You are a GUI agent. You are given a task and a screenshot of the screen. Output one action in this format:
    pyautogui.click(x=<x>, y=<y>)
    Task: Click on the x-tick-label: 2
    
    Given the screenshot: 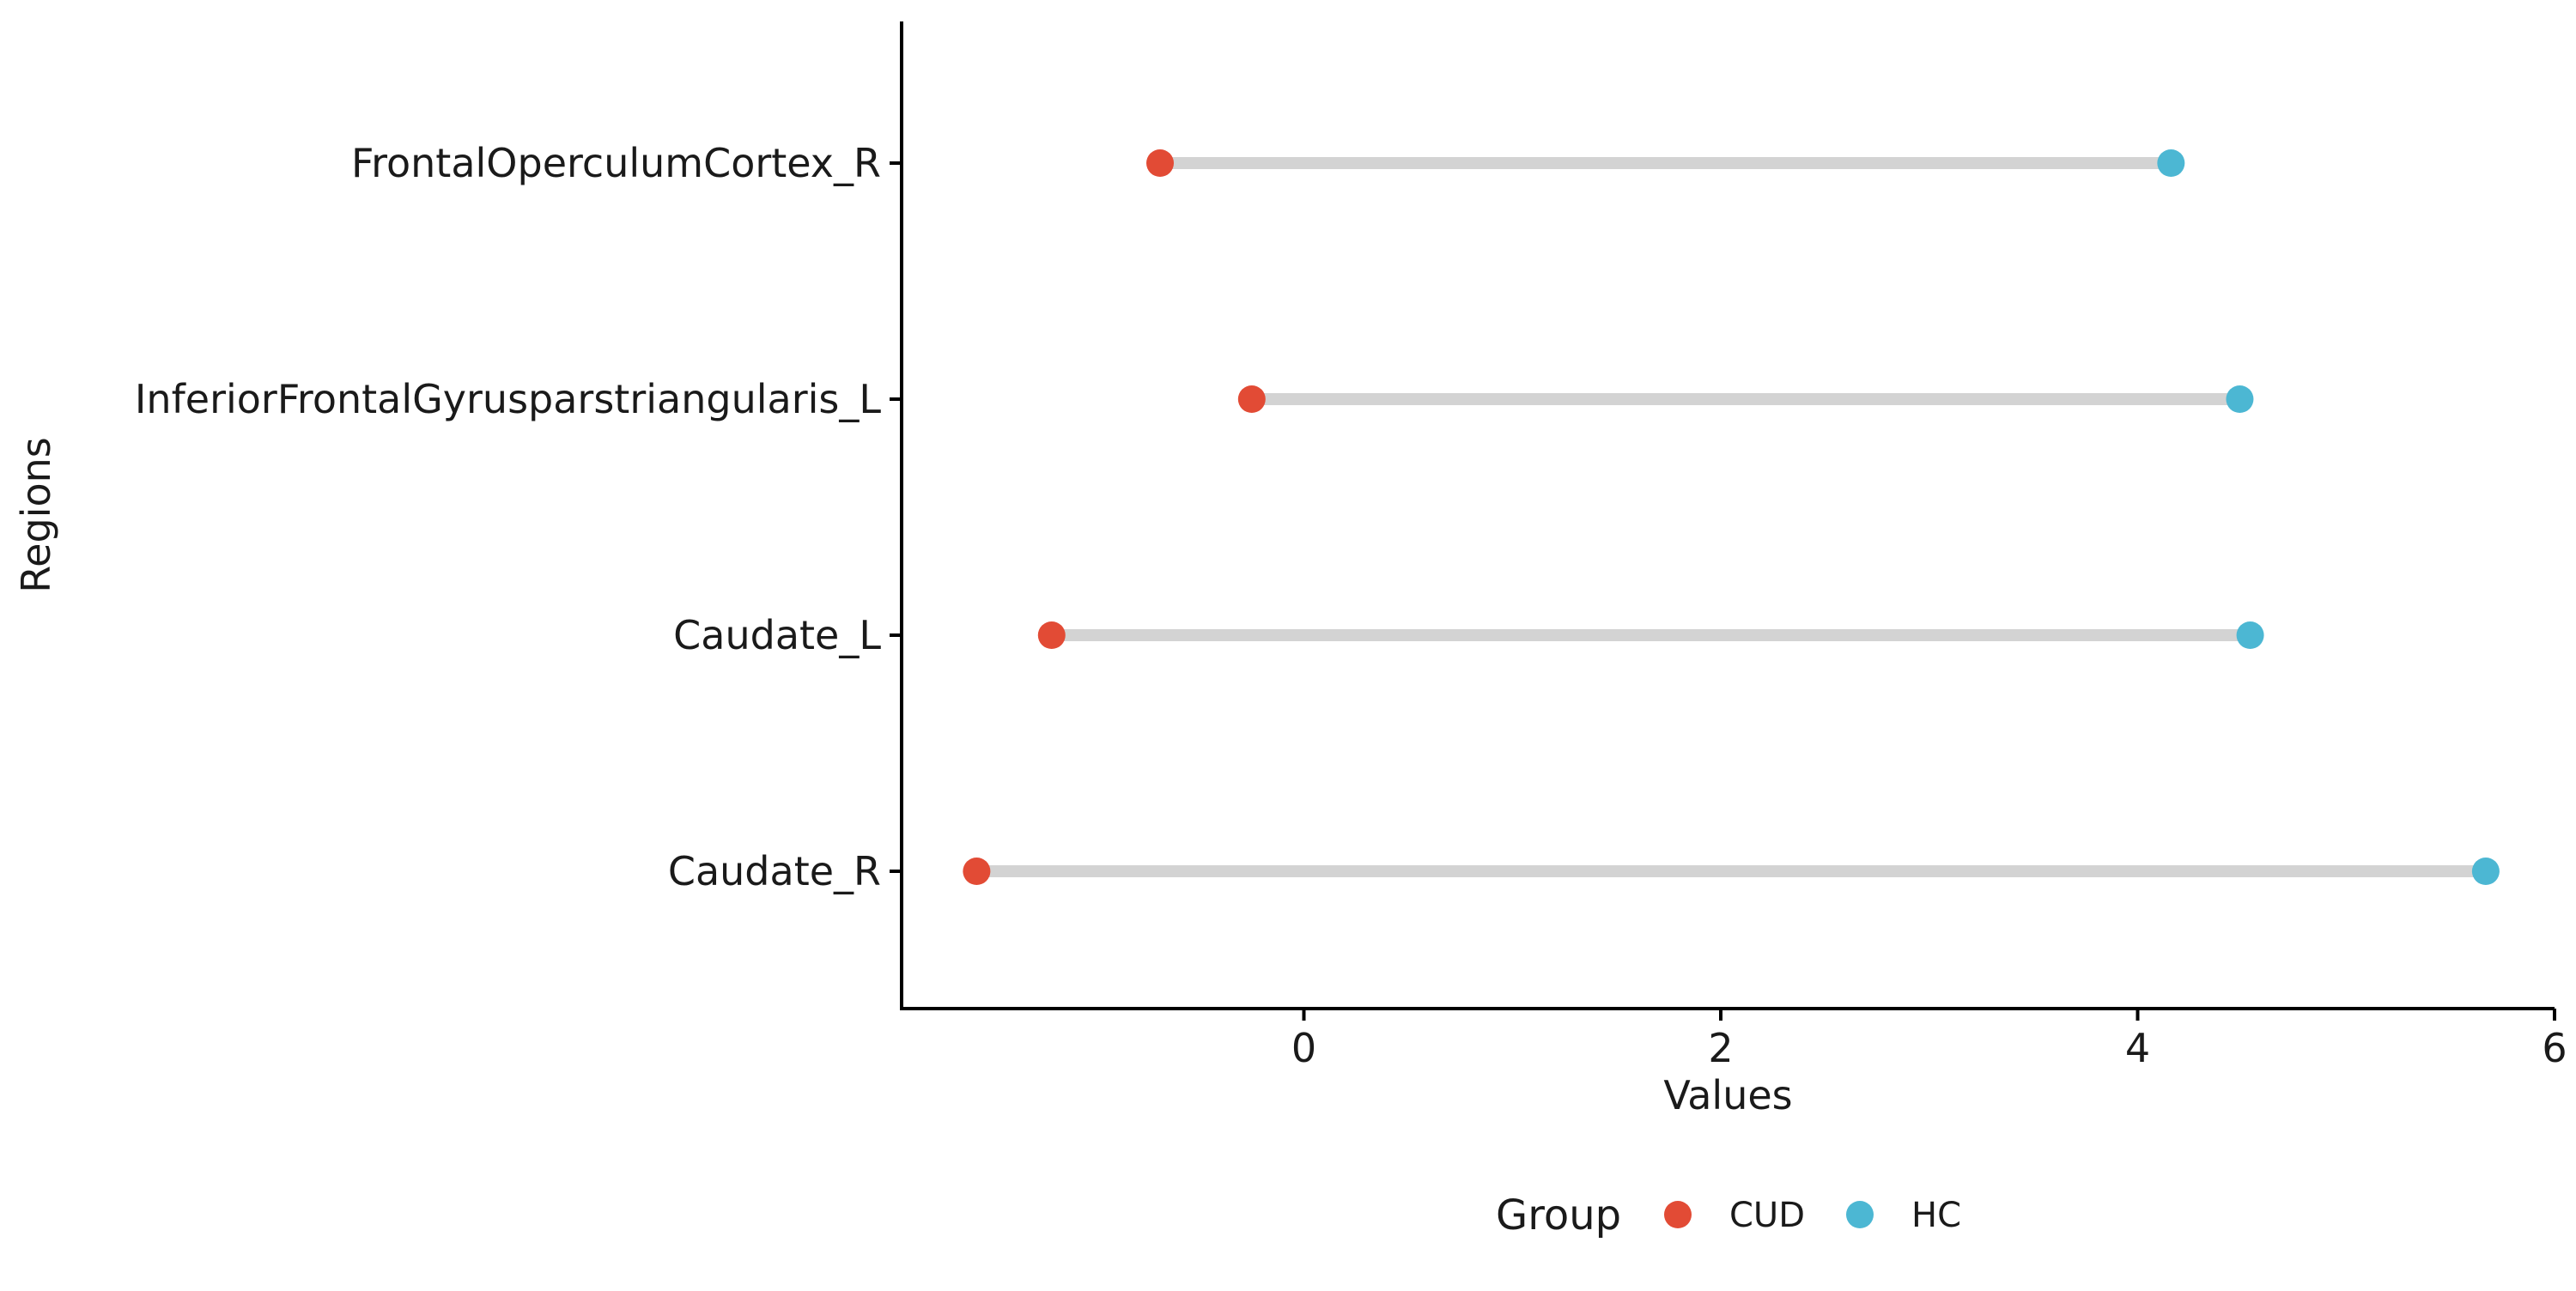 What is the action you would take?
    pyautogui.click(x=1720, y=1048)
    